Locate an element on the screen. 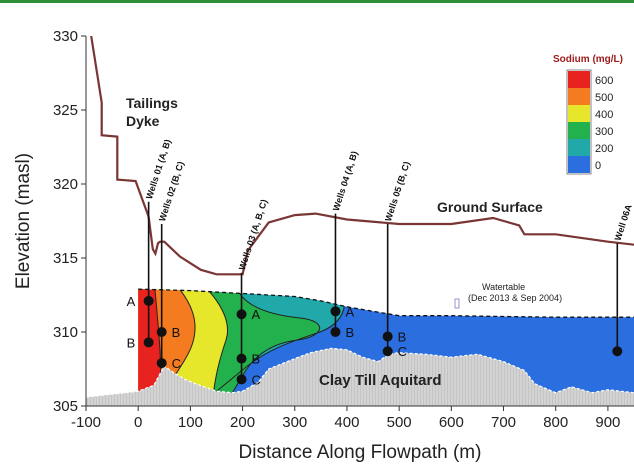  x-axis-ticks: -100 0 100 200 300 400 500 600 700 800 900 is located at coordinates (345, 418).